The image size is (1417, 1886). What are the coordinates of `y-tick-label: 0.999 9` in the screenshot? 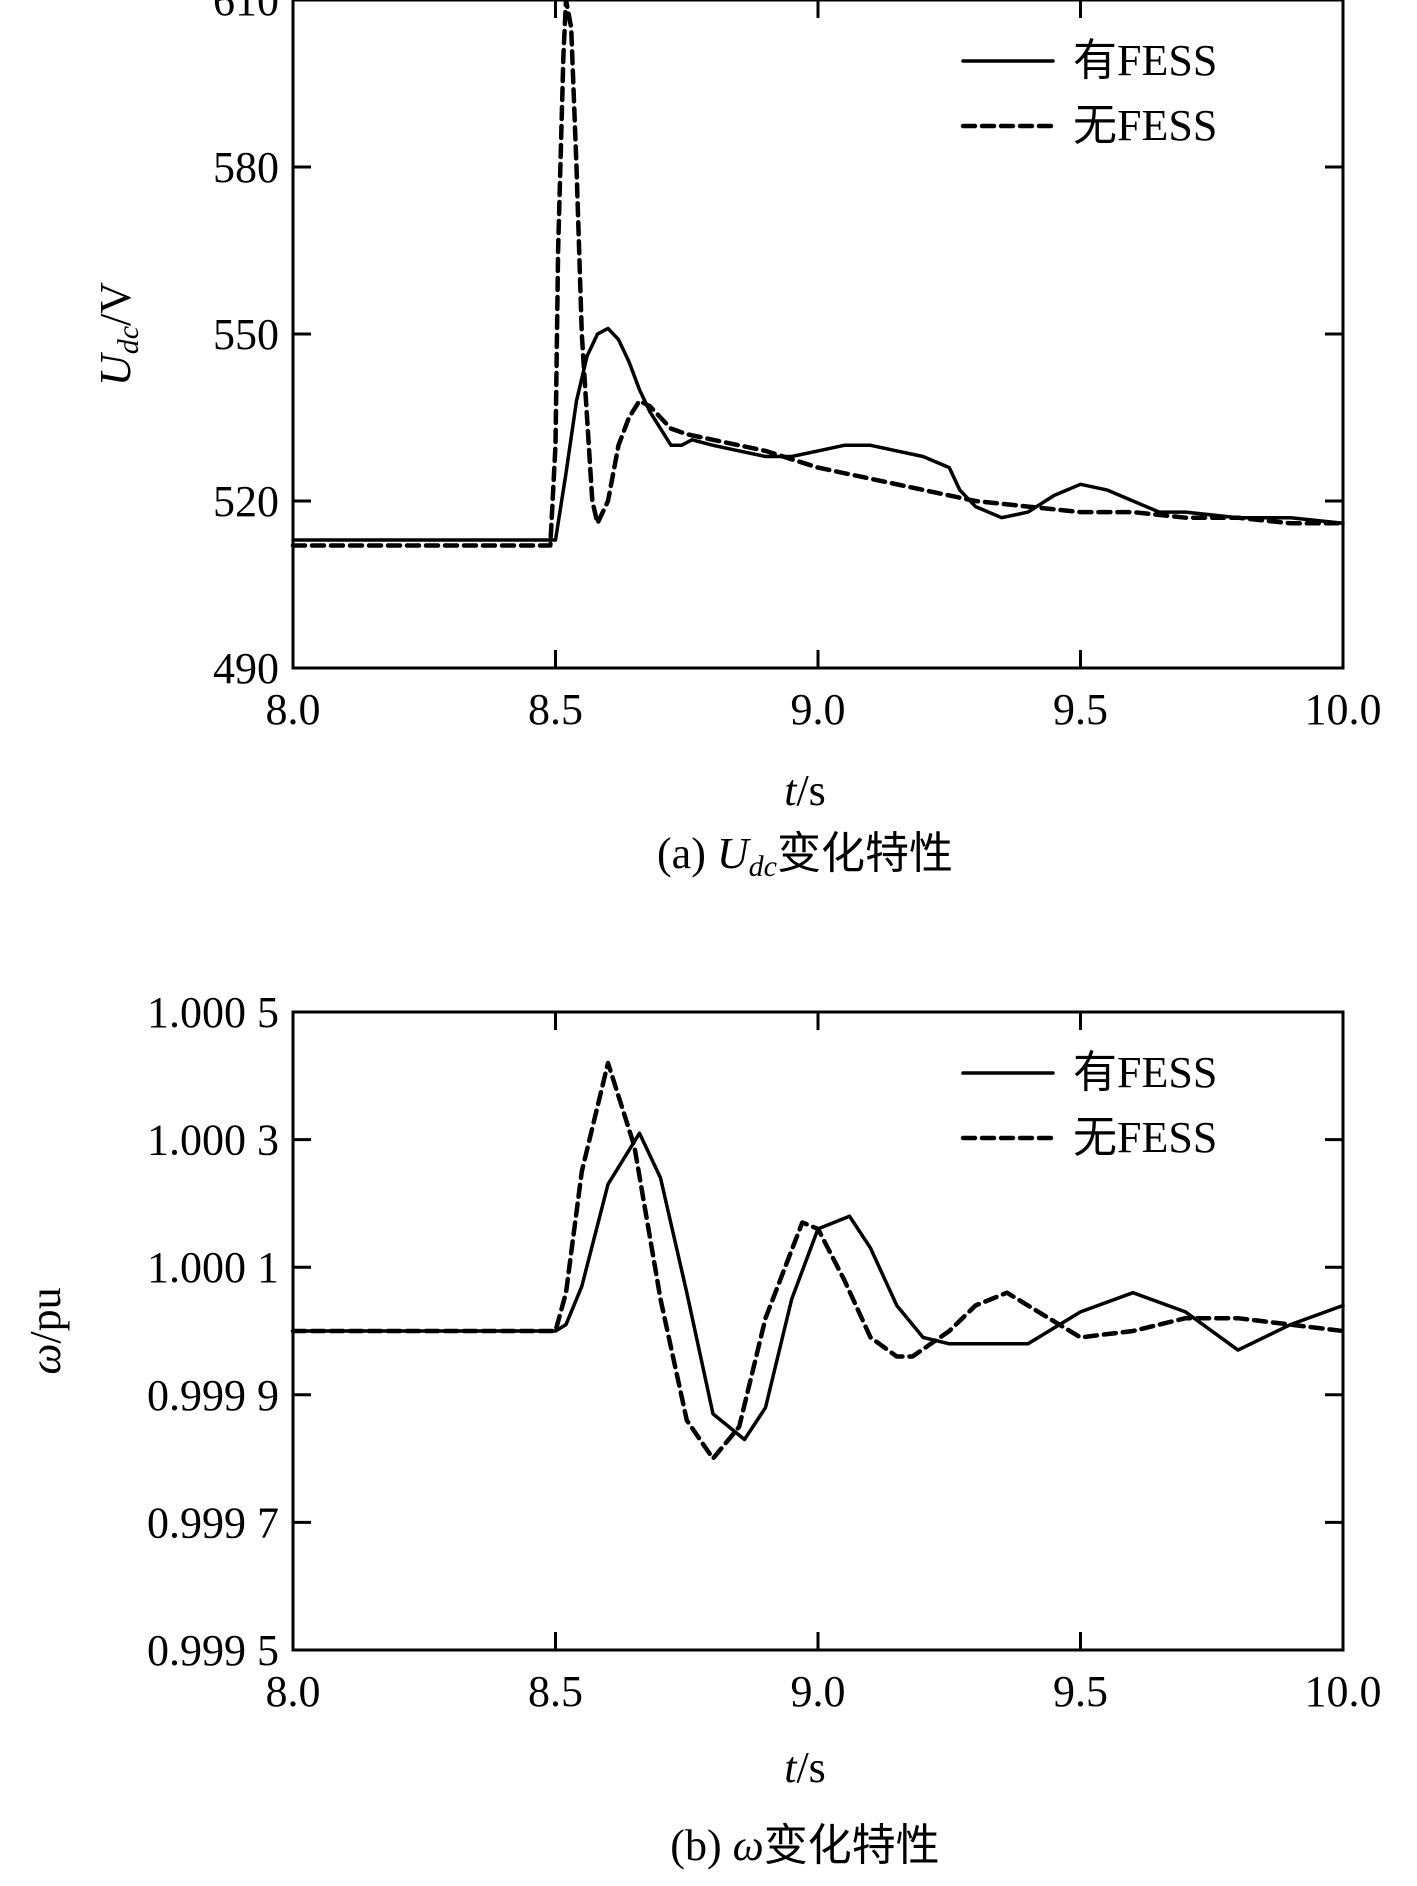 It's located at (213, 1395).